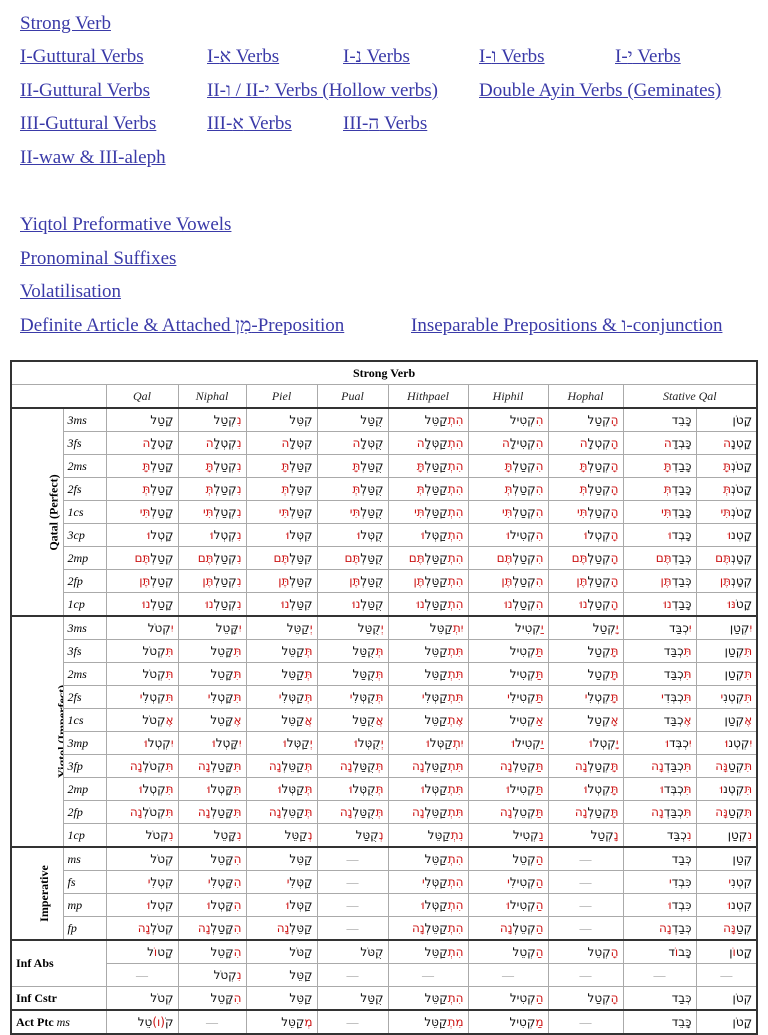  I want to click on stem-text: קְטַלְ, so click(599, 466).